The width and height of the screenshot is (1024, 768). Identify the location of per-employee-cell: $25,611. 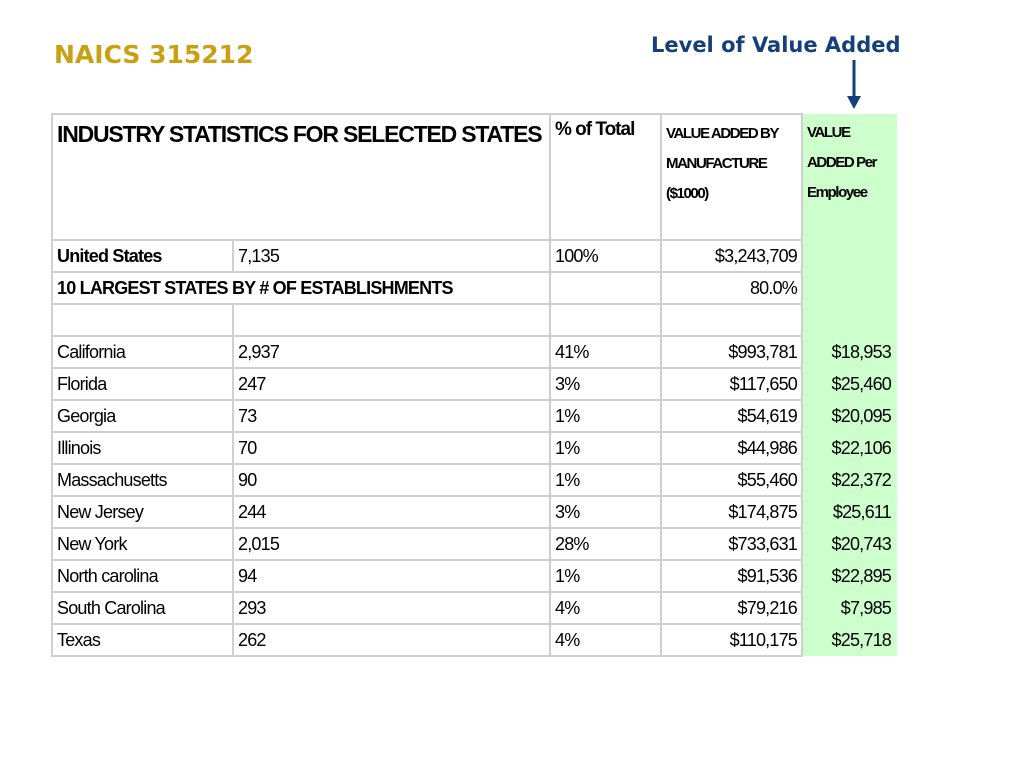
(849, 512).